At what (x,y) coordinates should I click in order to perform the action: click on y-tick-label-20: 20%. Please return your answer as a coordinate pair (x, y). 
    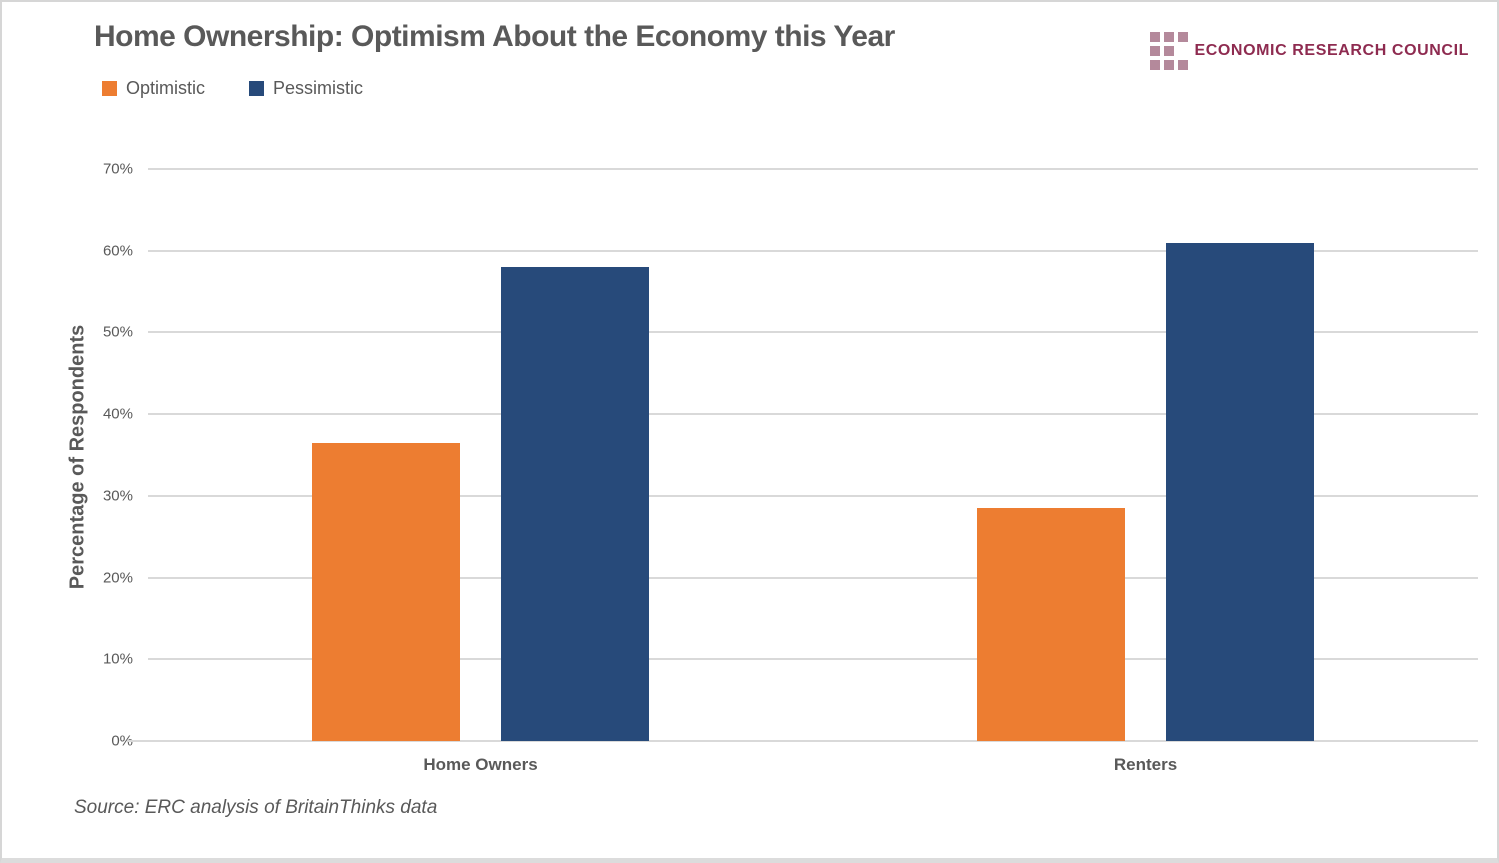
    Looking at the image, I should click on (117, 578).